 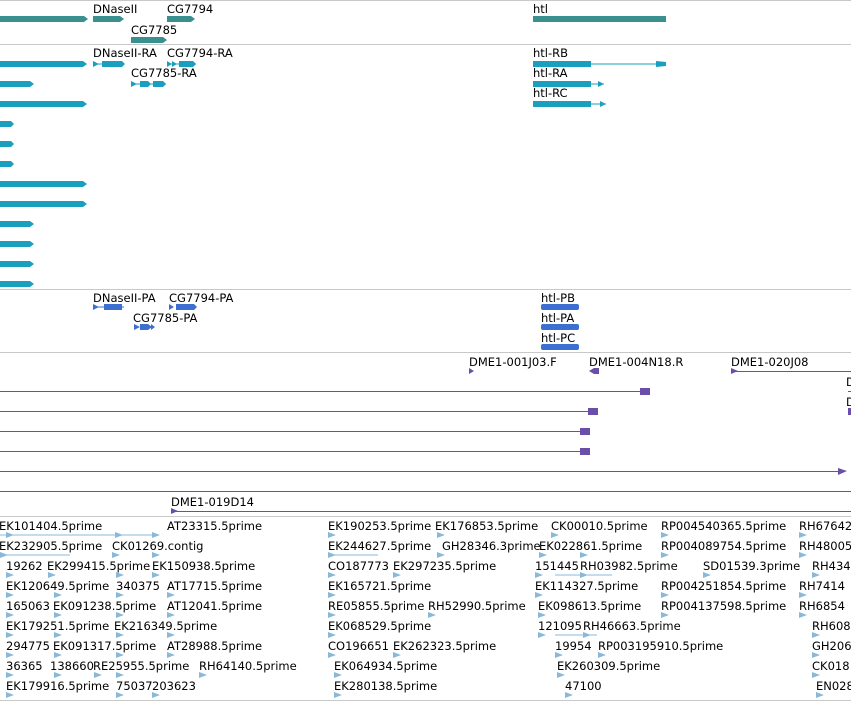 What do you see at coordinates (108, 307) in the screenshot?
I see `protein-dnaseii-pa` at bounding box center [108, 307].